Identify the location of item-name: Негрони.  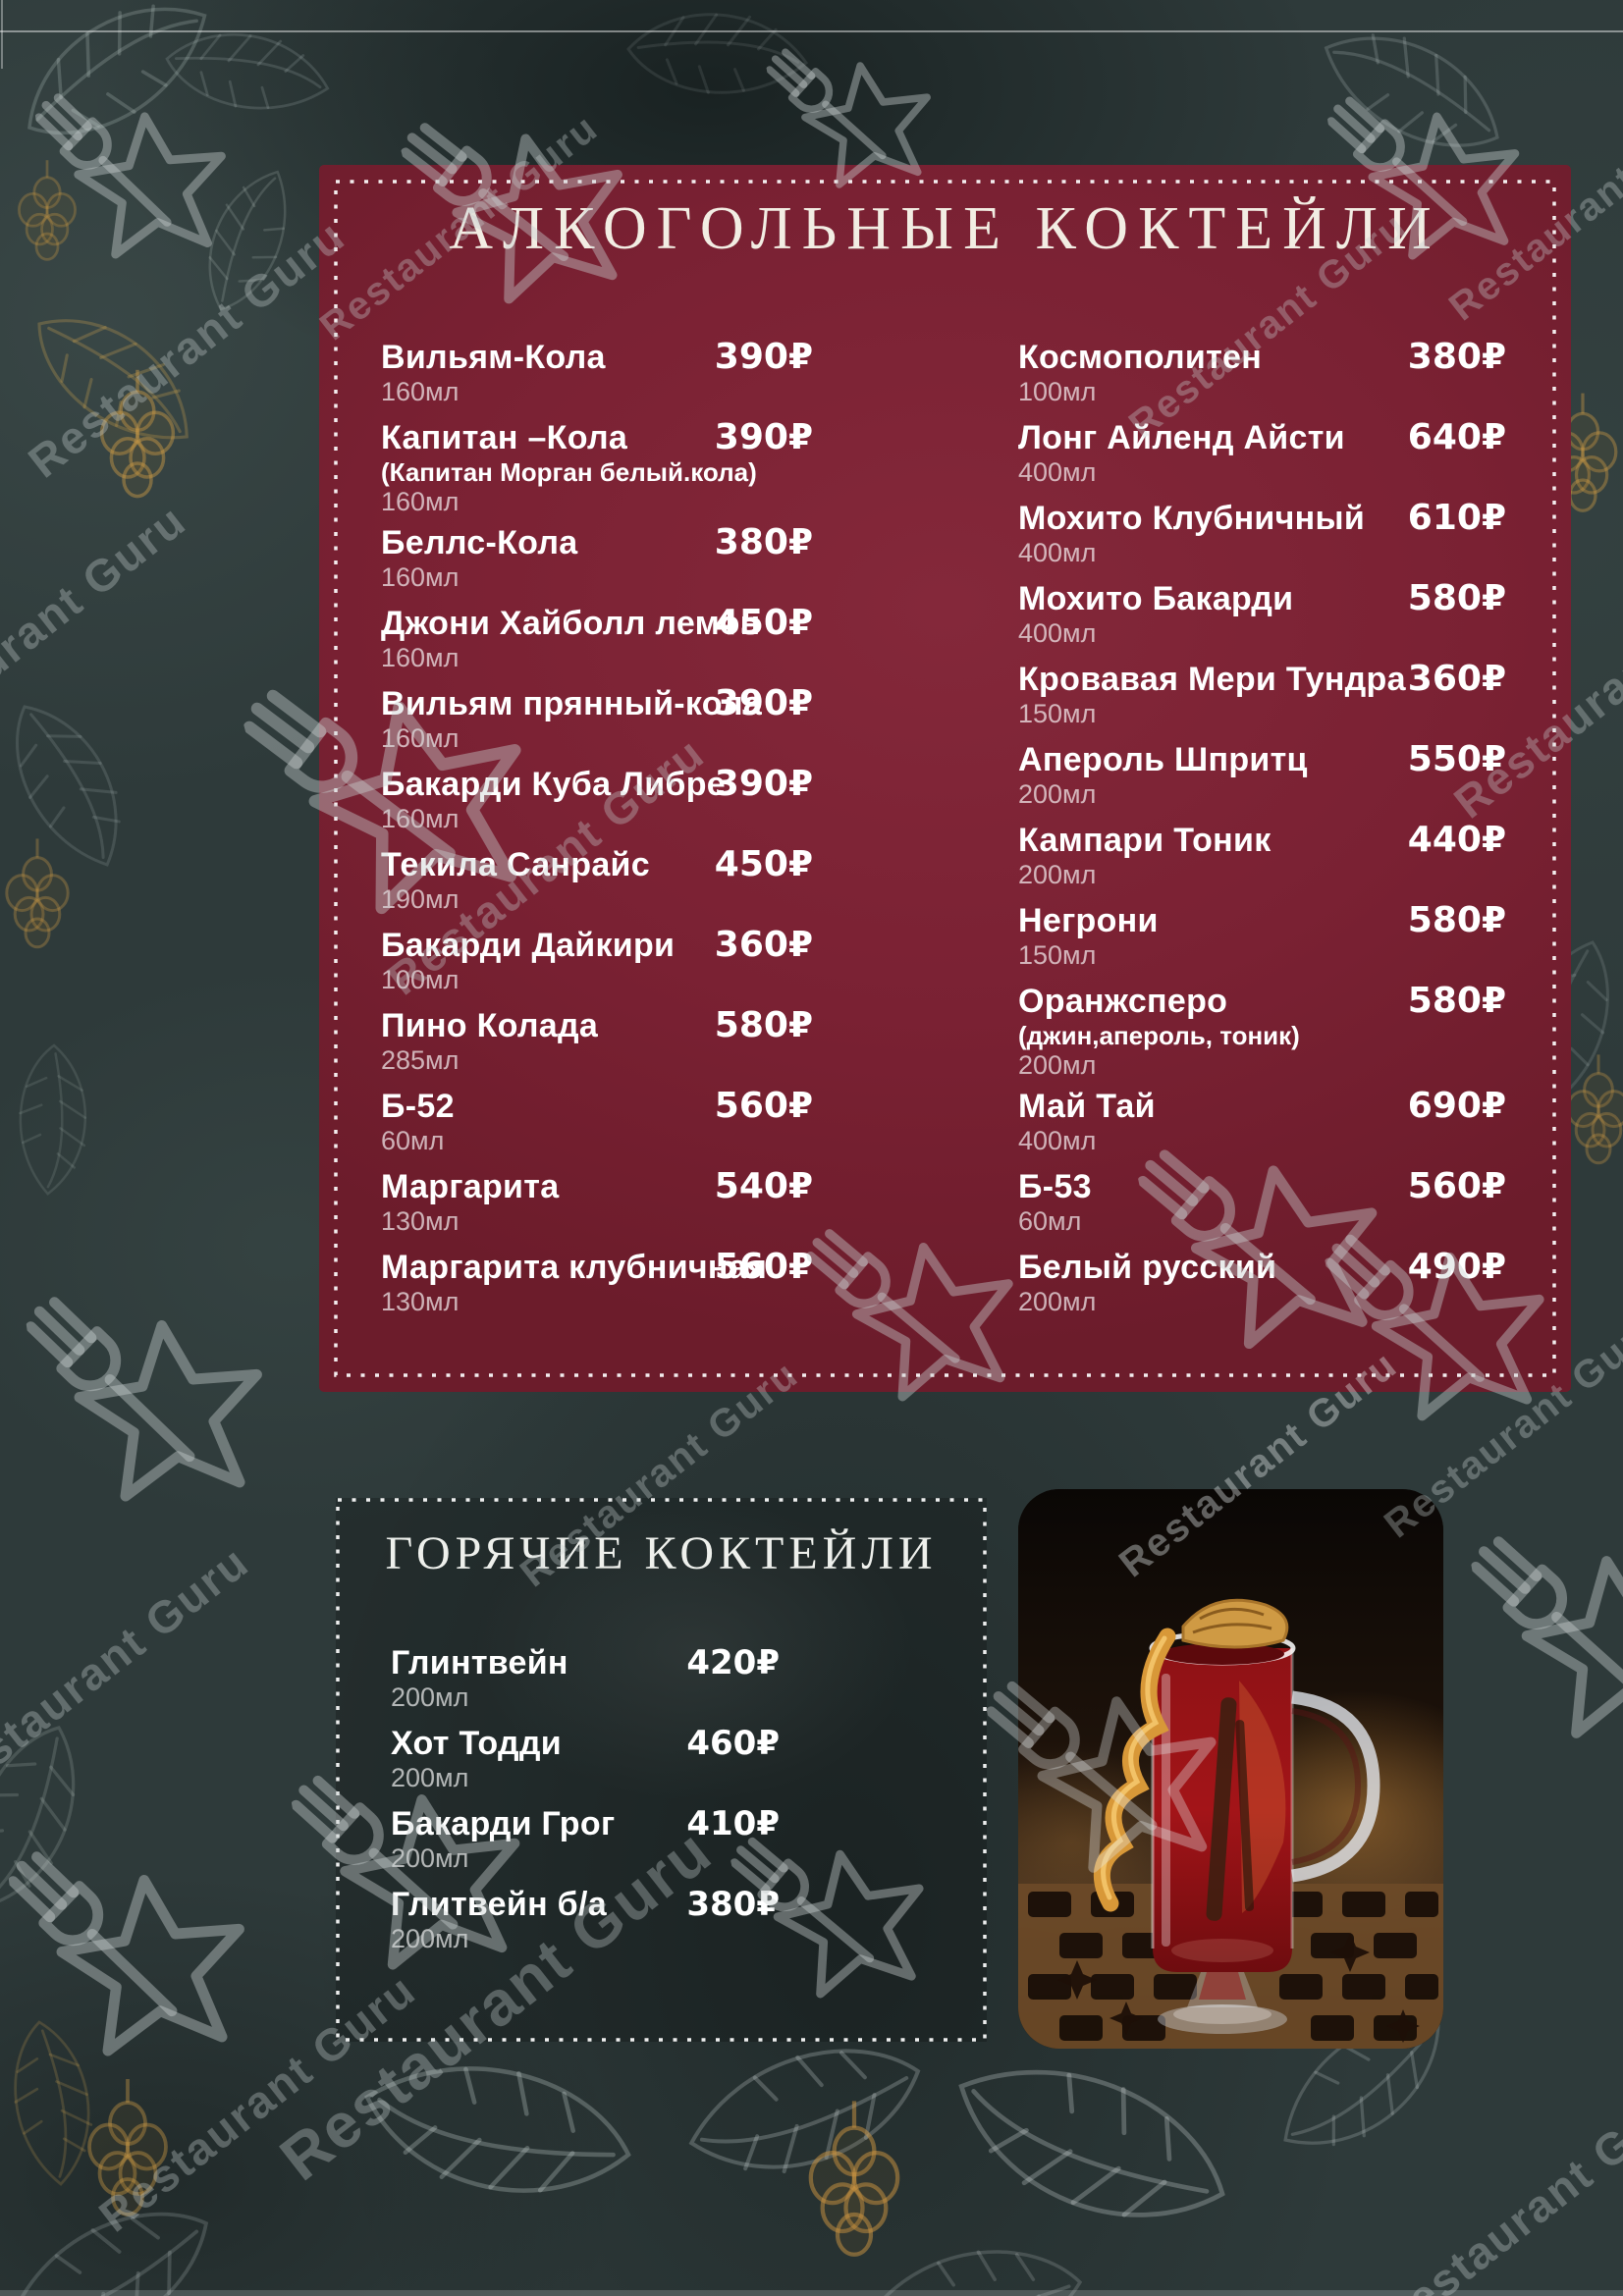
(1088, 920).